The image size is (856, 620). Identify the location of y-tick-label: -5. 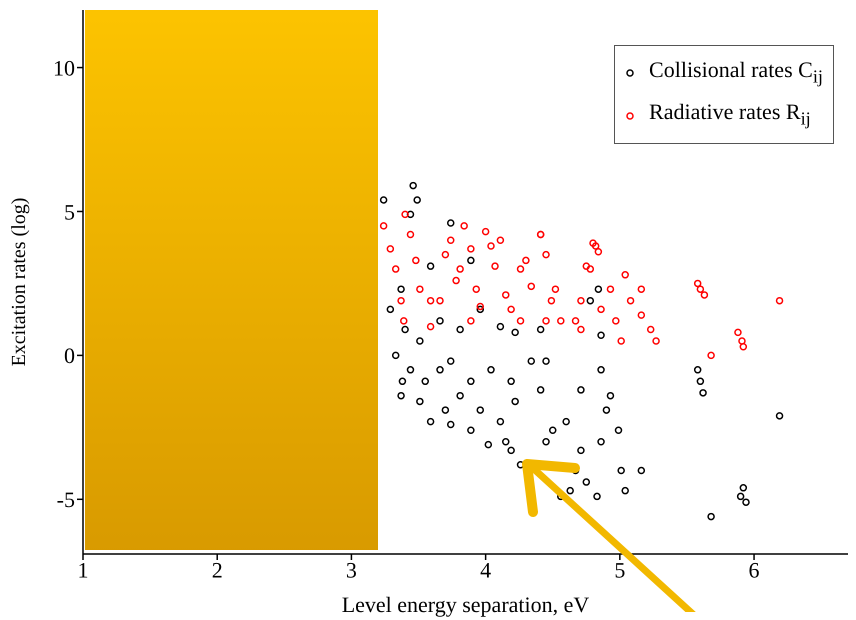
(65, 499).